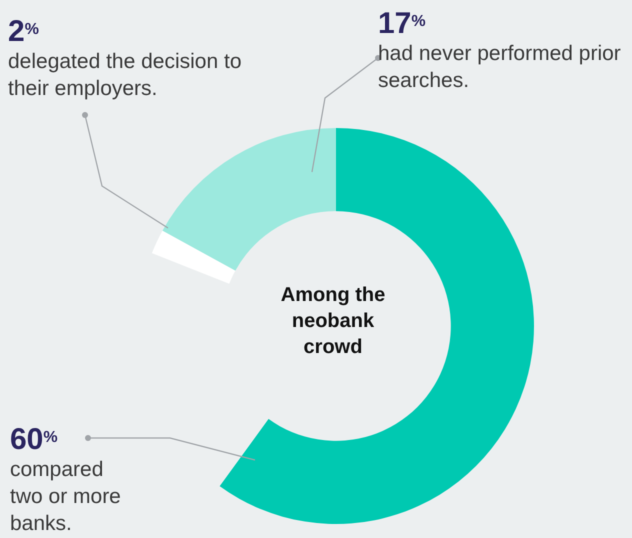 The image size is (632, 538). What do you see at coordinates (500, 67) in the screenshot?
I see `slice-label: had never performed prior searches.` at bounding box center [500, 67].